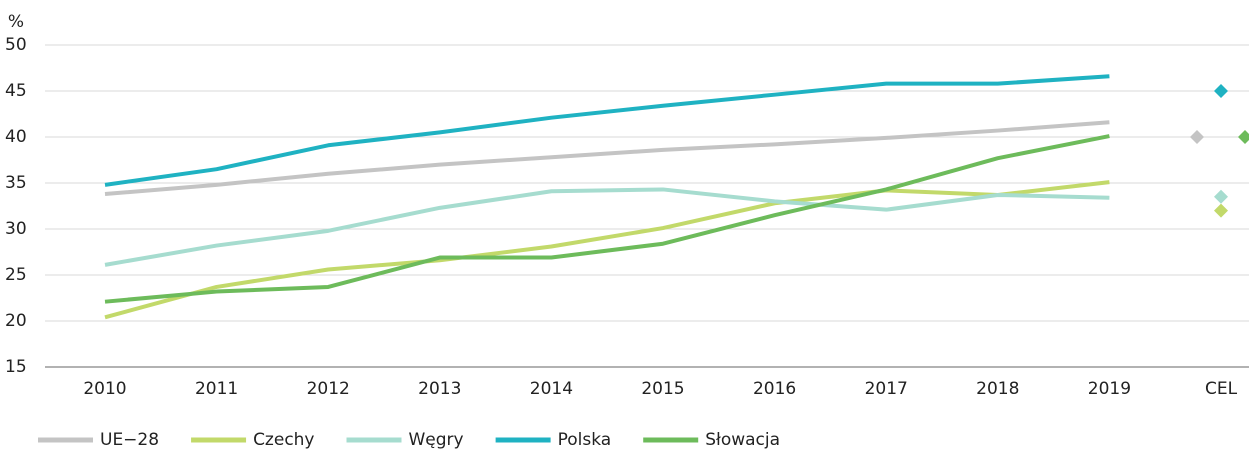 Image resolution: width=1249 pixels, height=453 pixels. Describe the element at coordinates (216, 389) in the screenshot. I see `x-tick-label: 2011` at that location.